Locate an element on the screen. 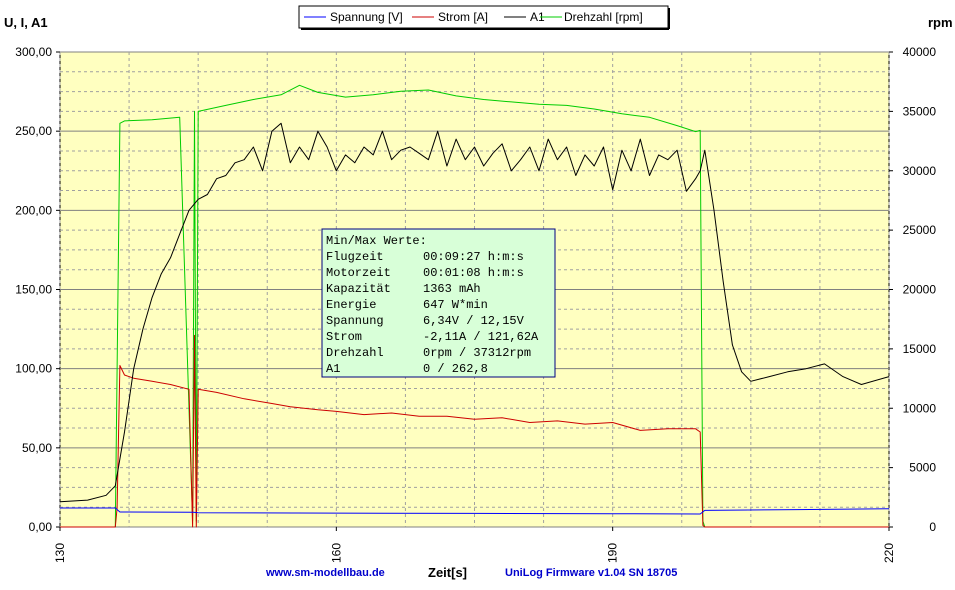  y-right-tick-label: 35000 is located at coordinates (920, 111).